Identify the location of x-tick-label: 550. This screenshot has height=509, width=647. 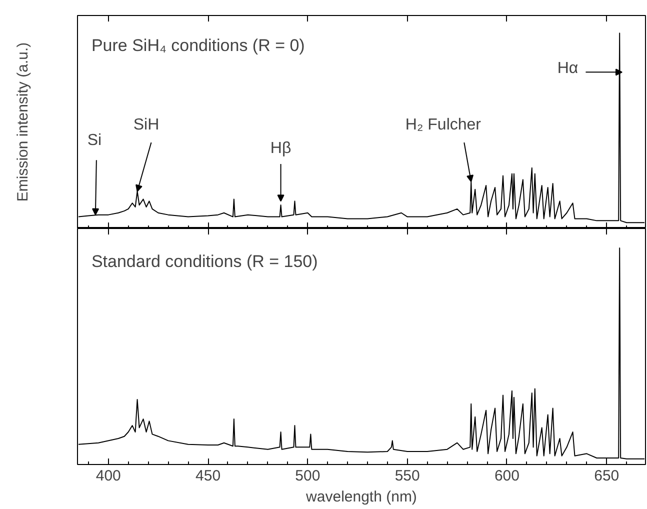
(407, 476).